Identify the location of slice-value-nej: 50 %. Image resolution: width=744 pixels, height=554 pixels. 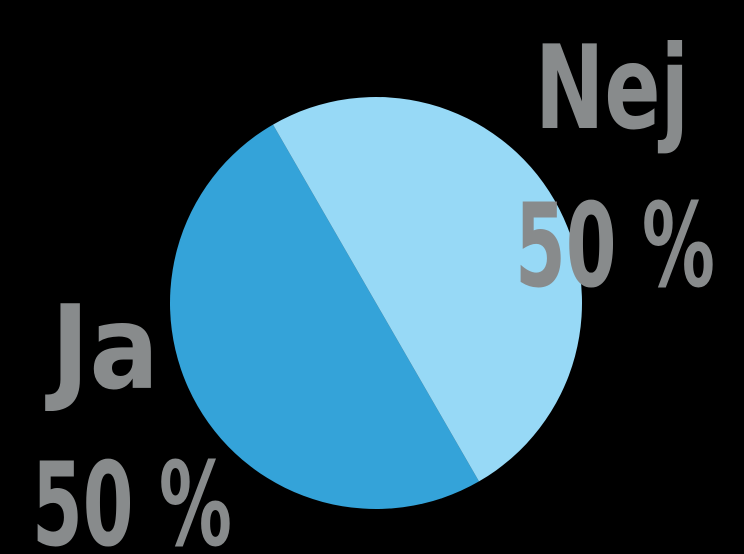
(615, 246).